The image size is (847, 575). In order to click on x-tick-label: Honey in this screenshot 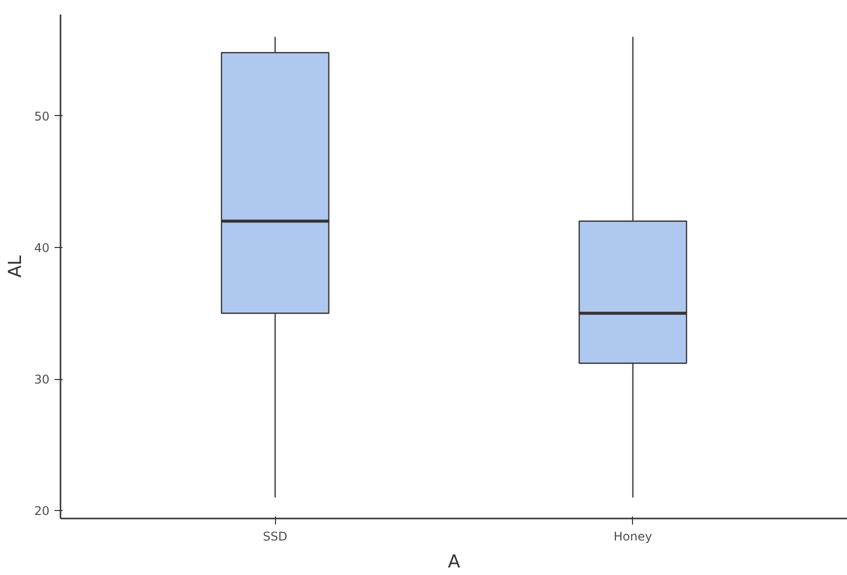, I will do `click(633, 537)`.